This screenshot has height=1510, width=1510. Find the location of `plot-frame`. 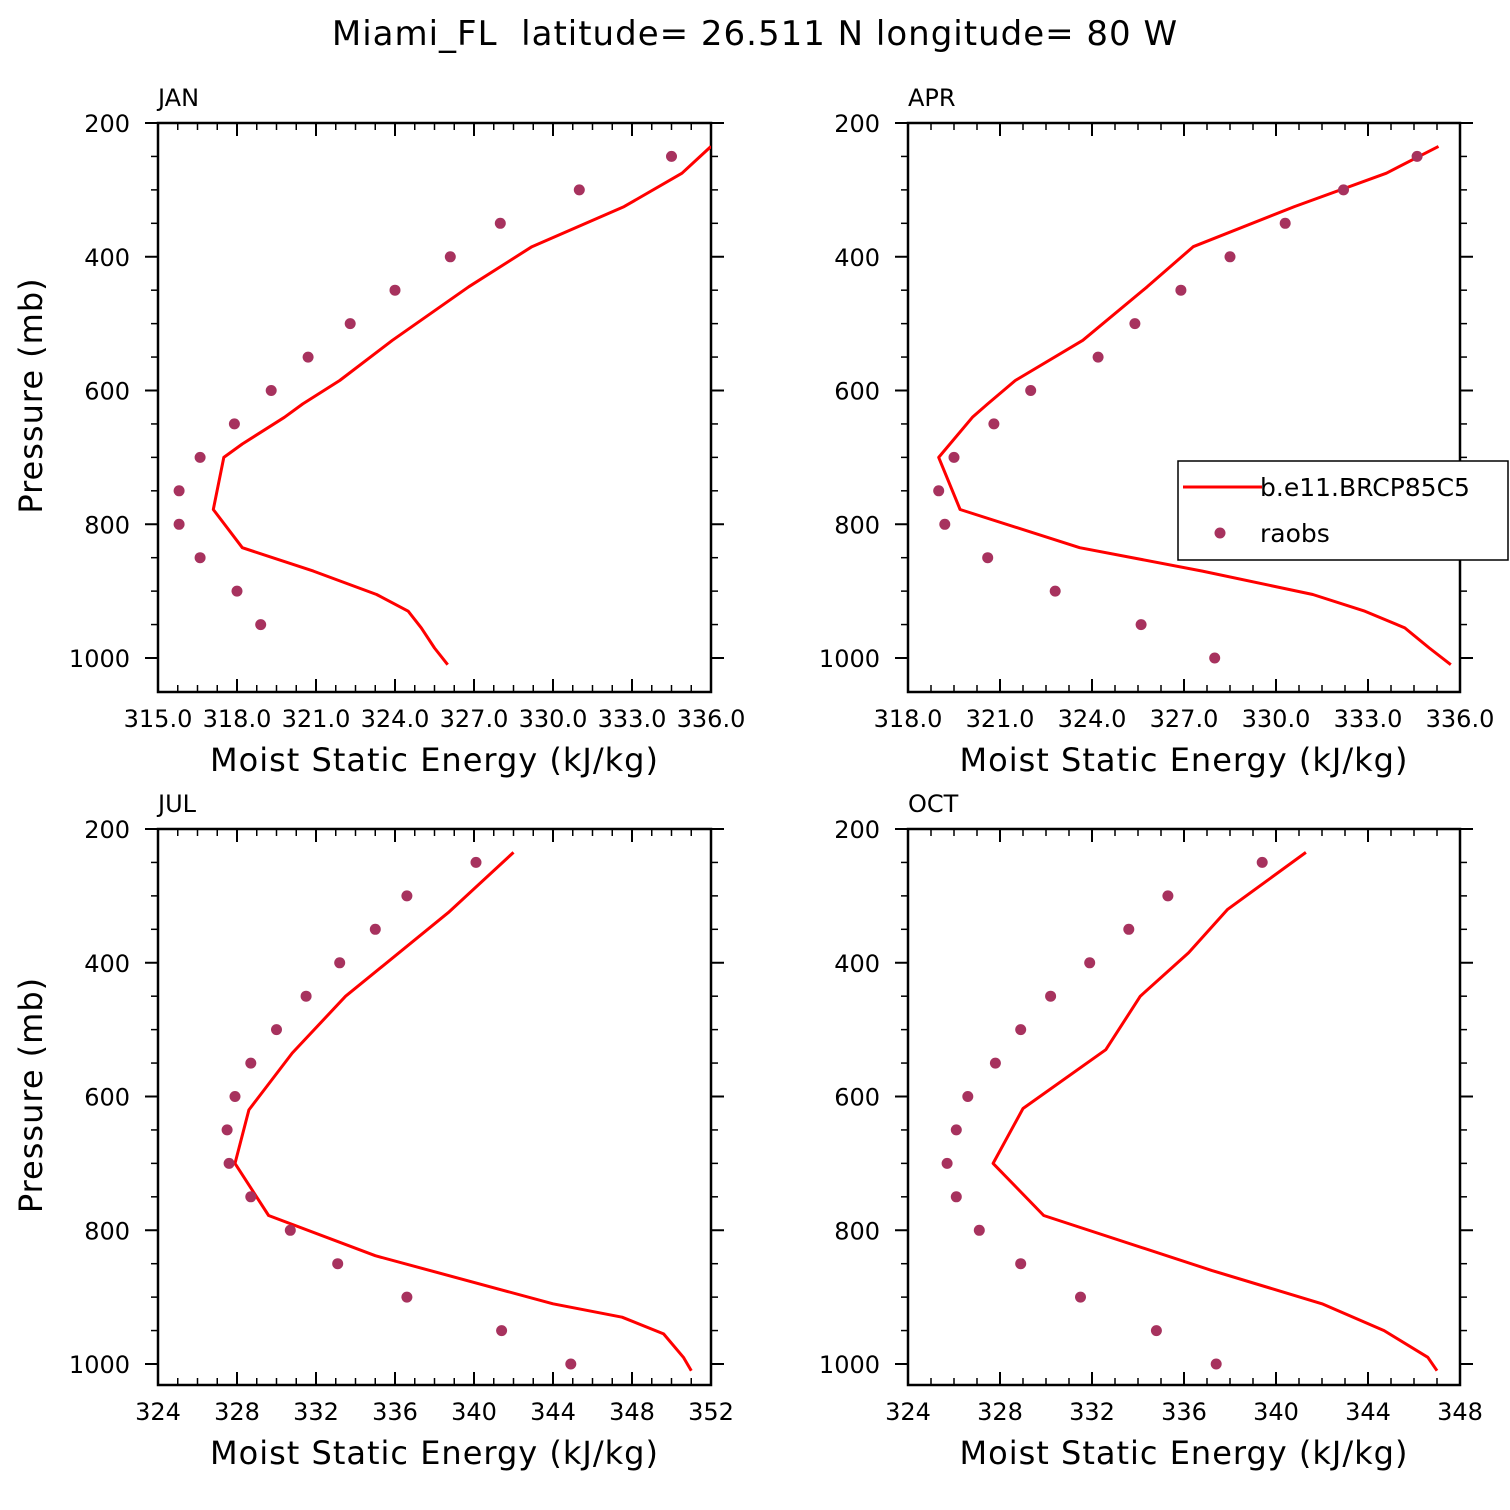

plot-frame is located at coordinates (1184, 407).